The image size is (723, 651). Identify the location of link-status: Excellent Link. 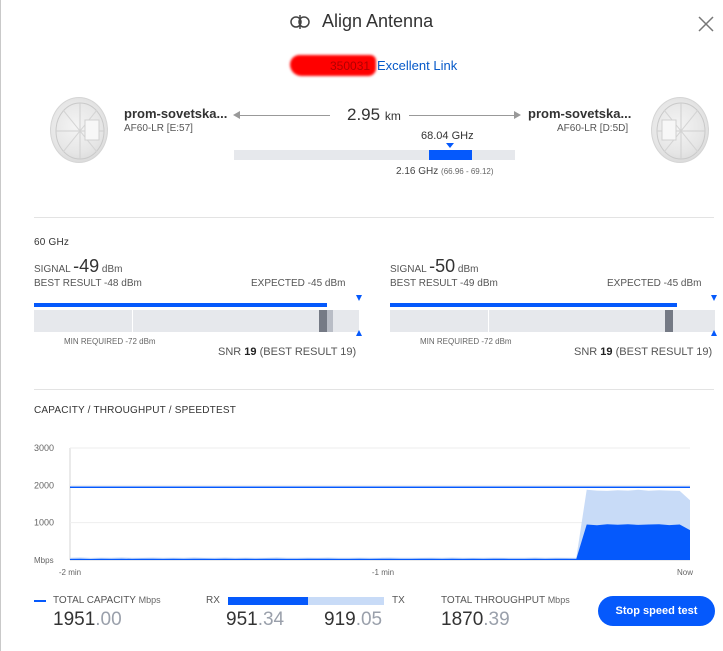
(417, 65).